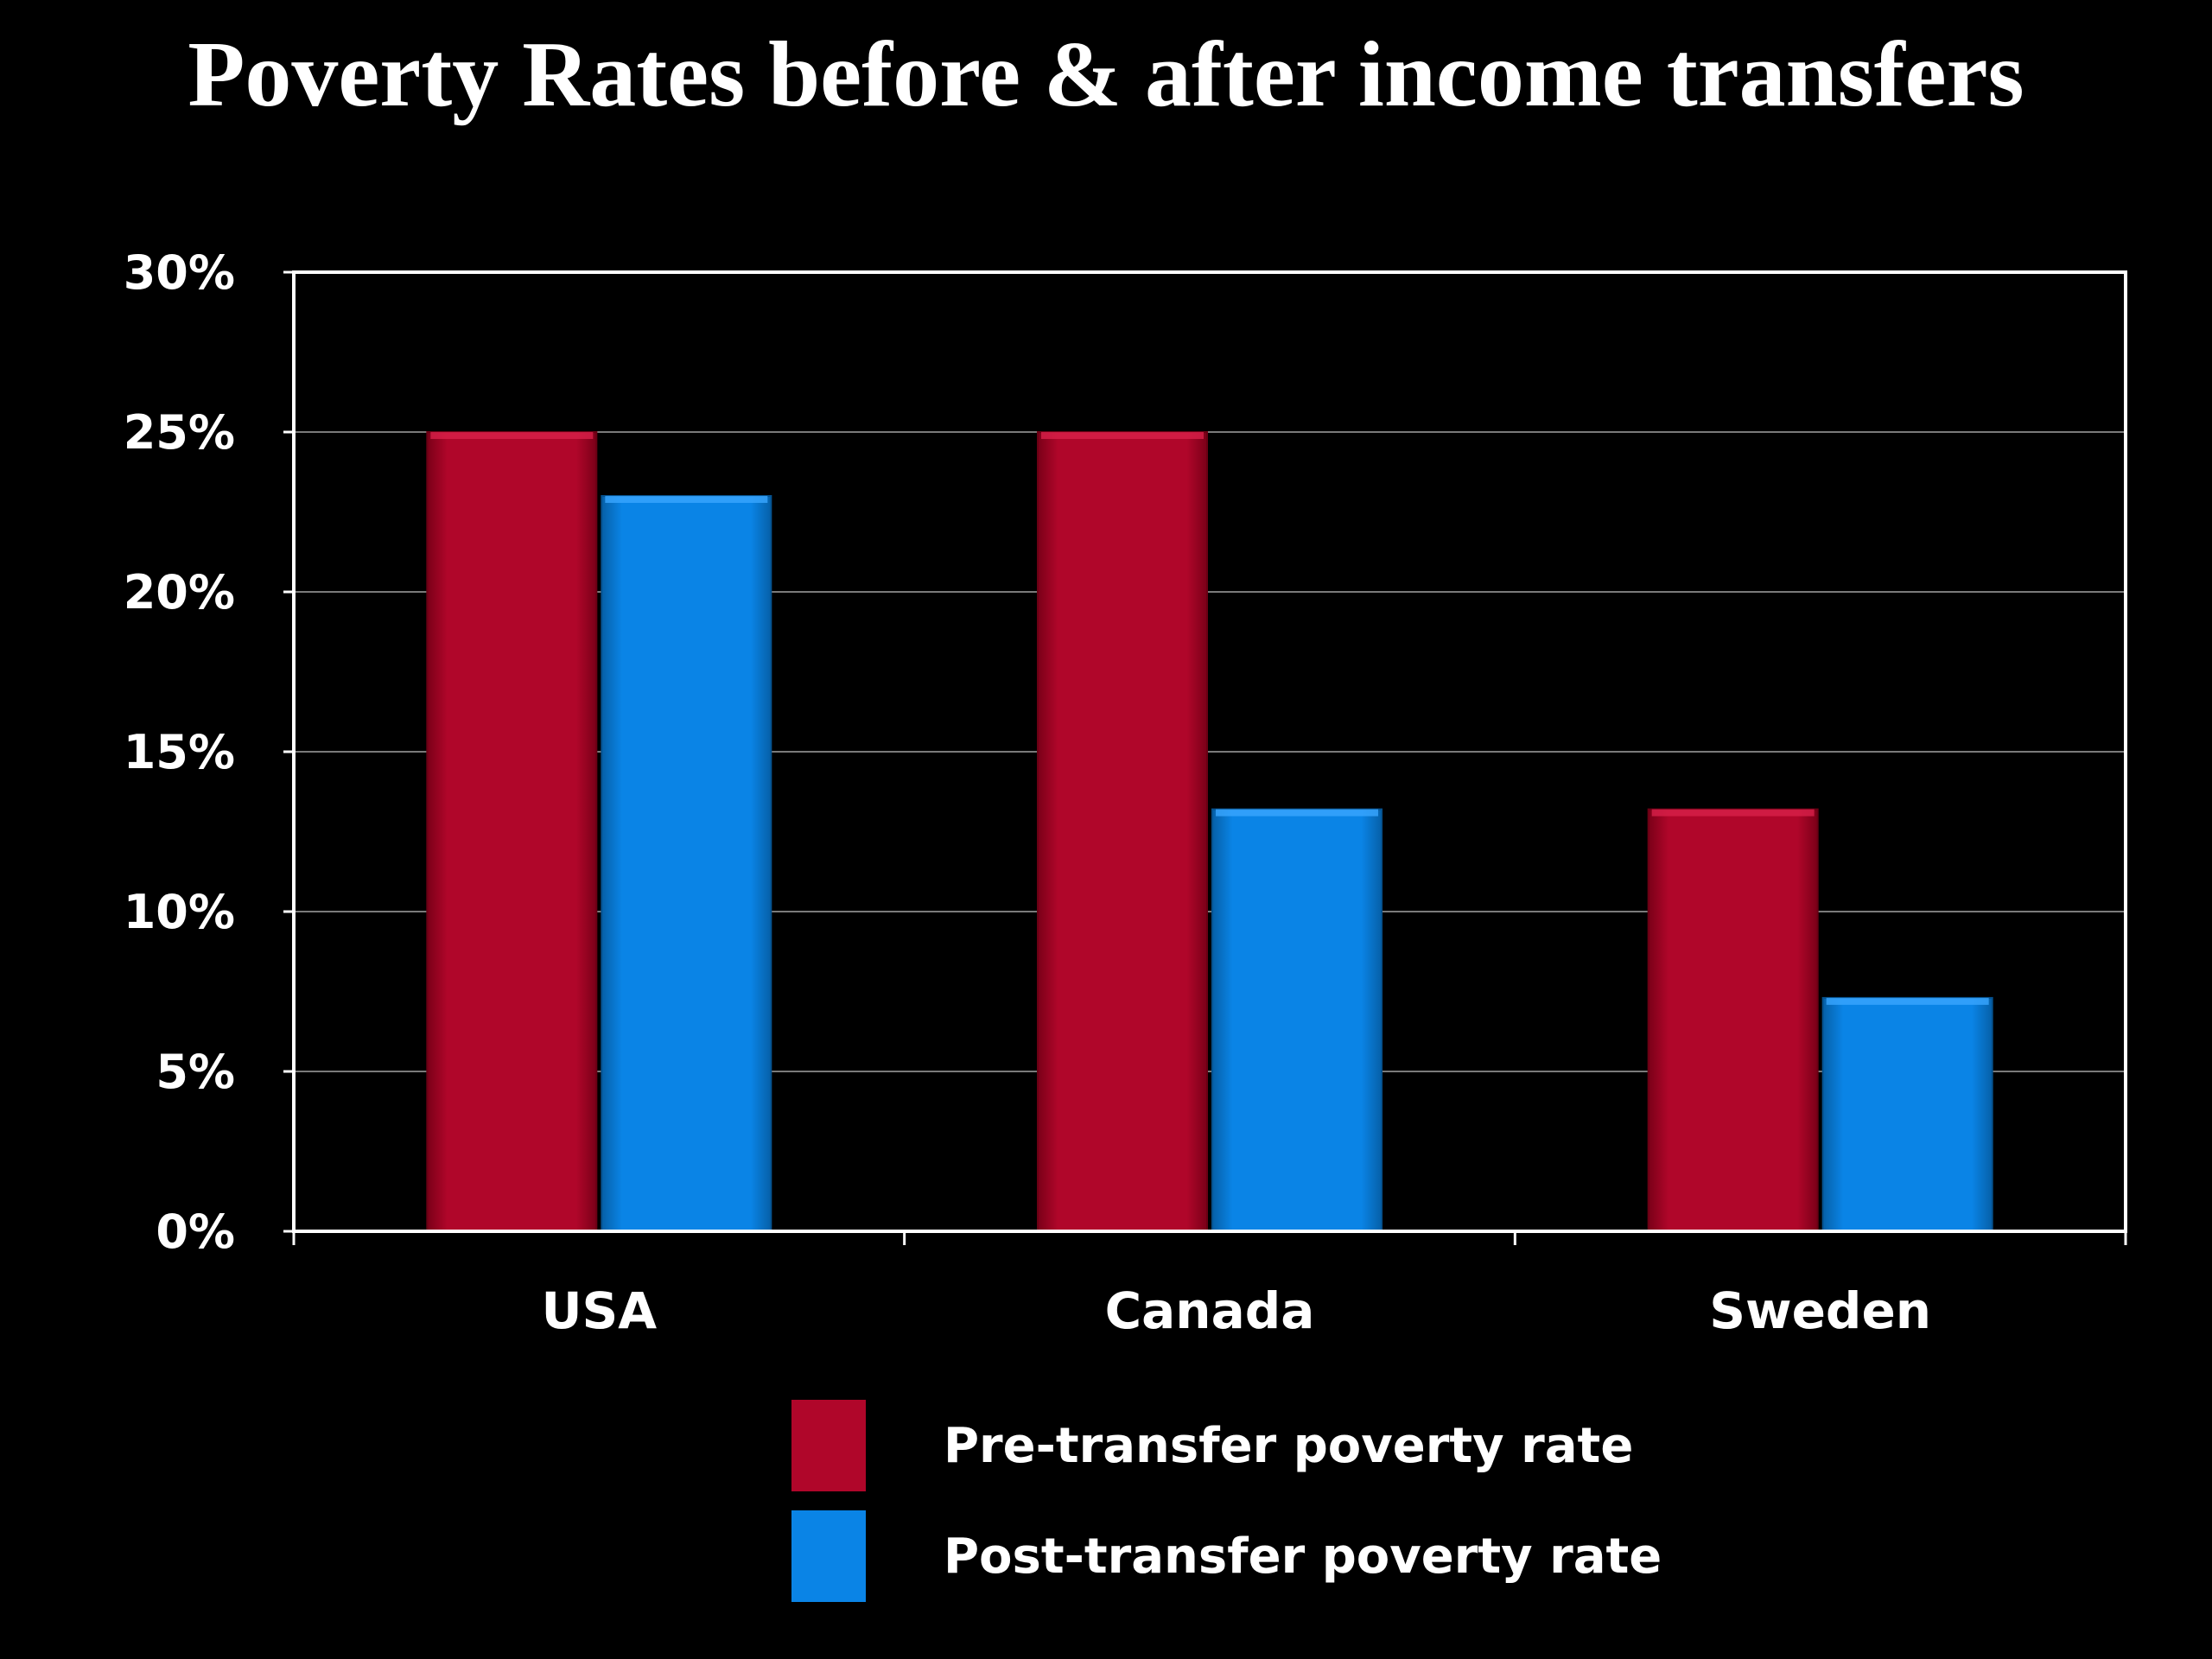 The height and width of the screenshot is (1659, 2212). I want to click on legend-swatch-pre-transfer, so click(828, 1445).